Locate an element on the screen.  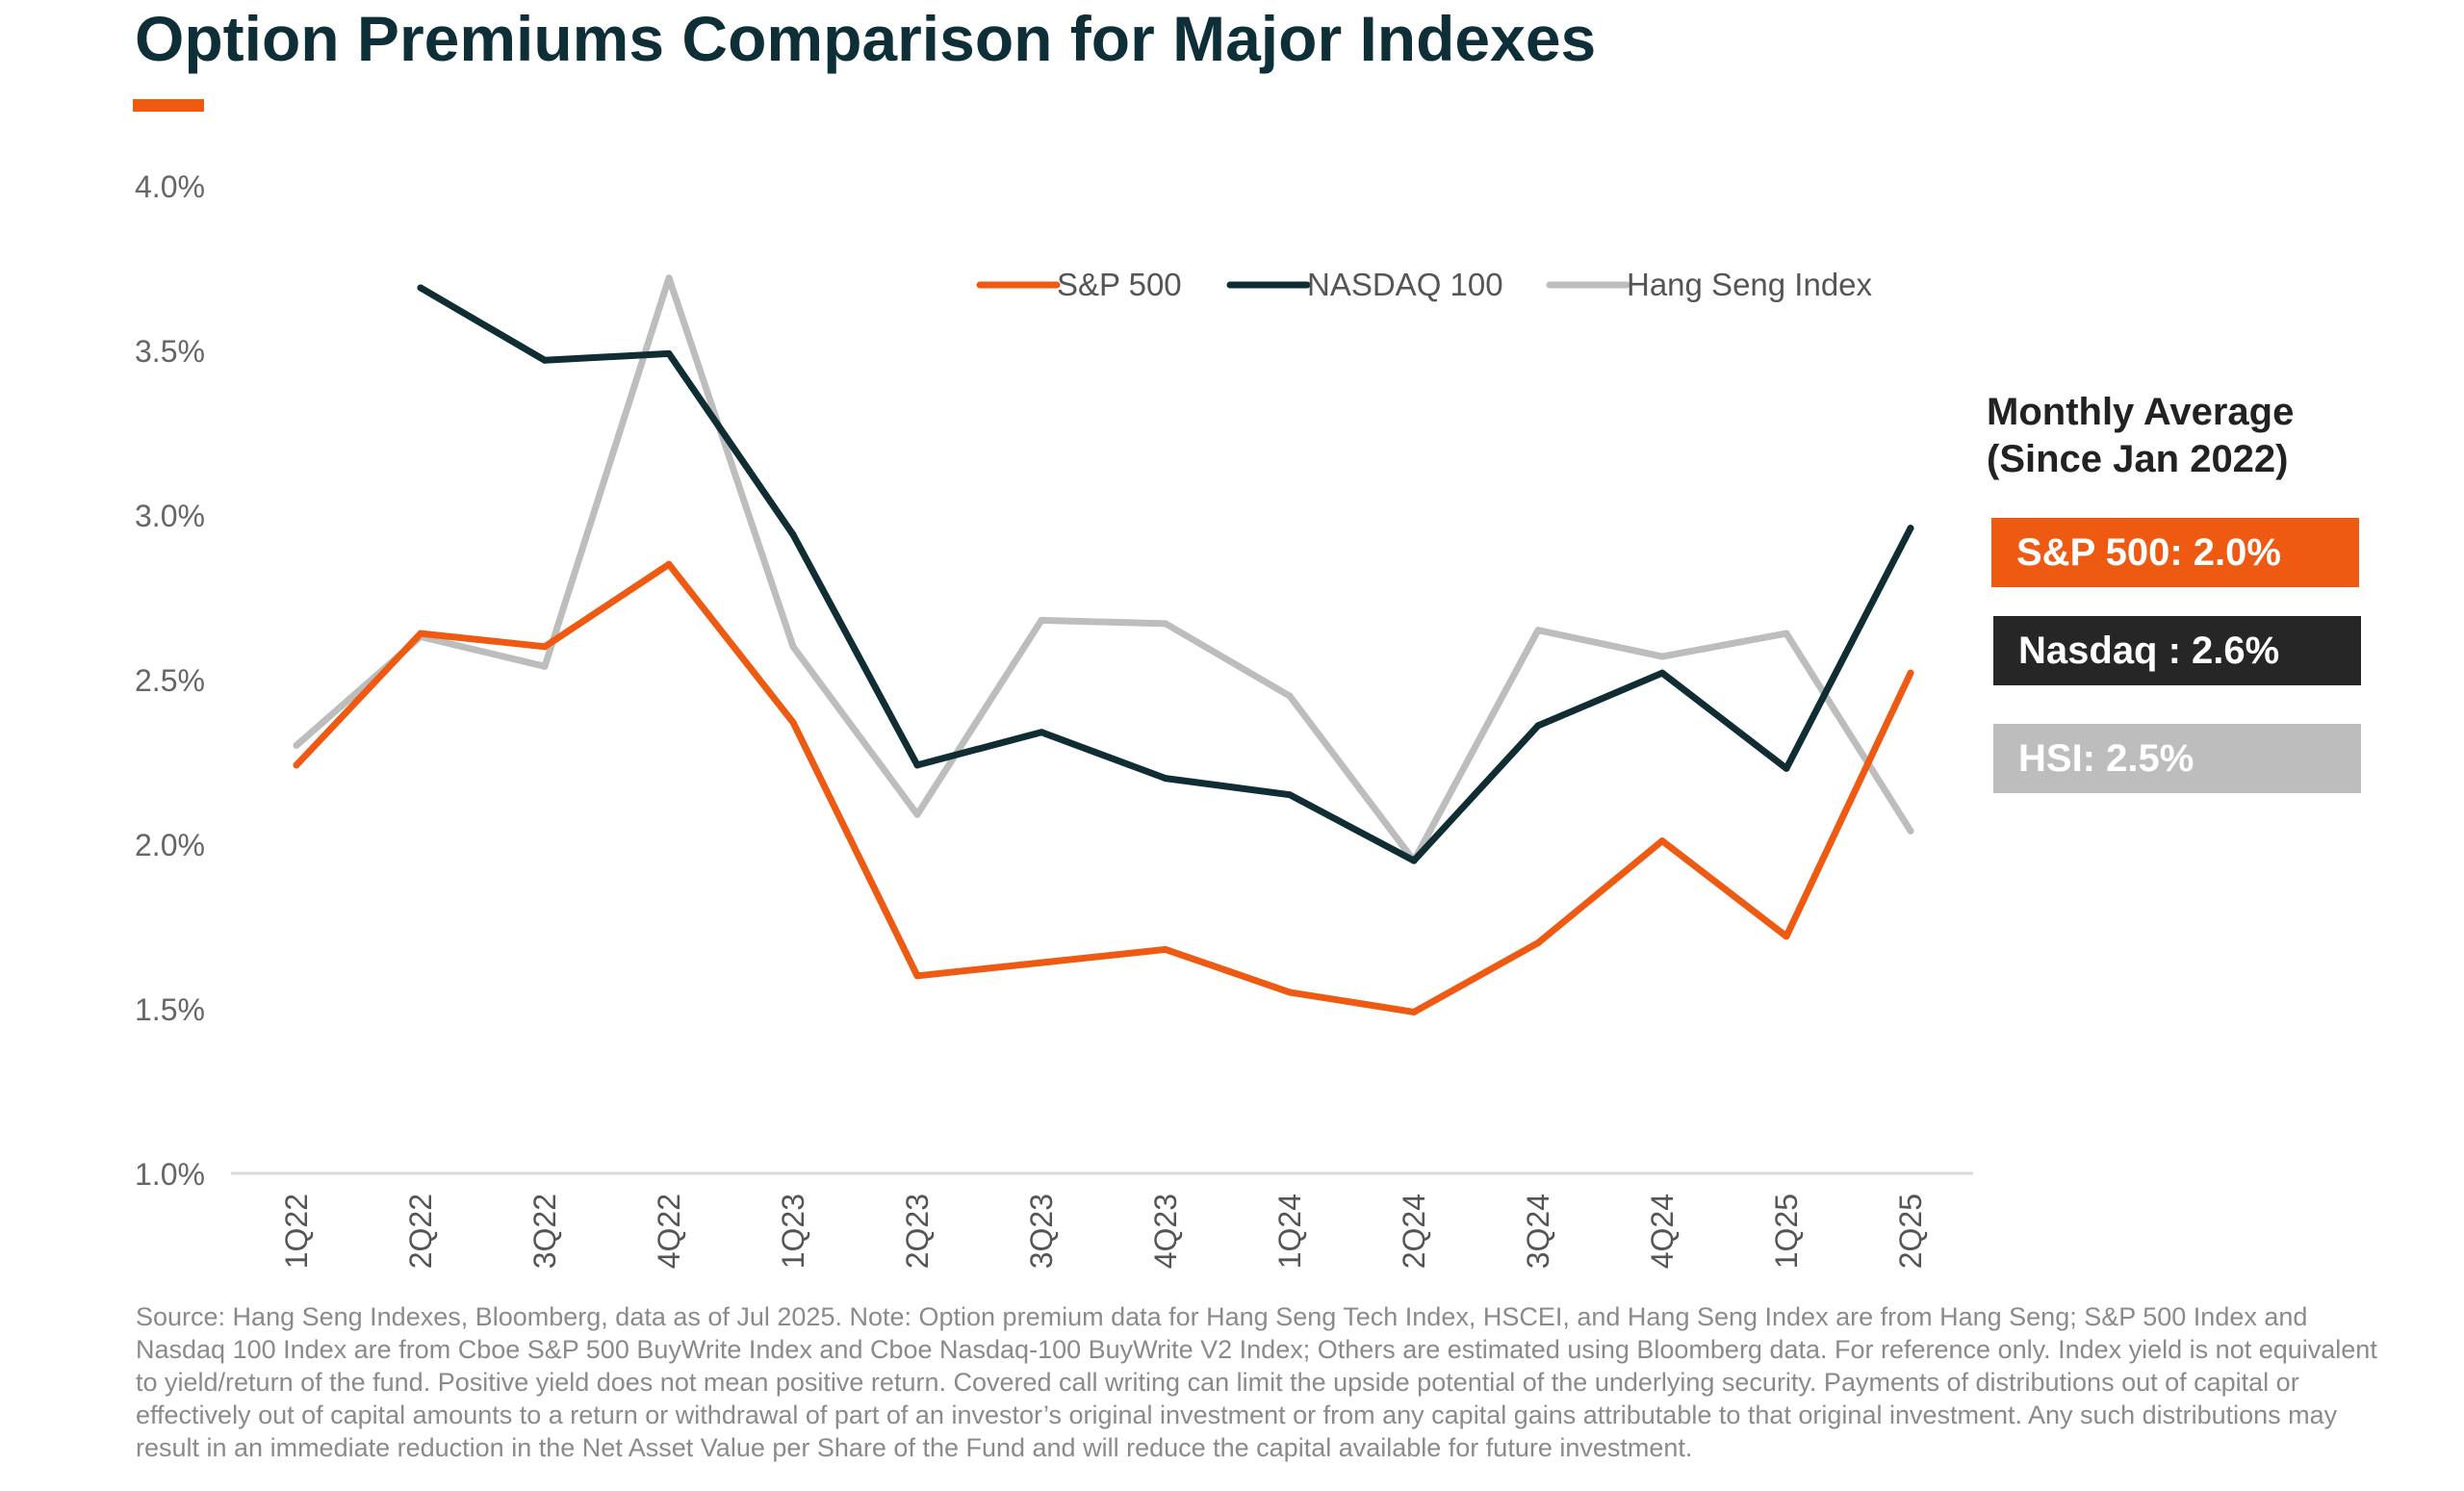
nasdaq-average-badge: Nasdaq : 2.6% is located at coordinates (2177, 650).